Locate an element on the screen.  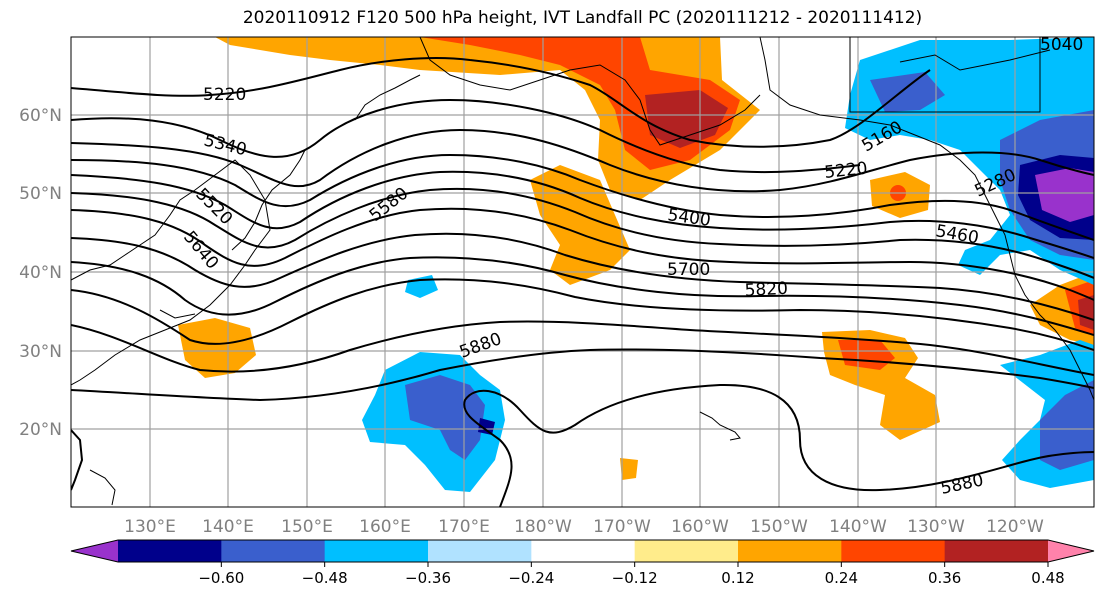
contour-label: 5700 is located at coordinates (688, 270).